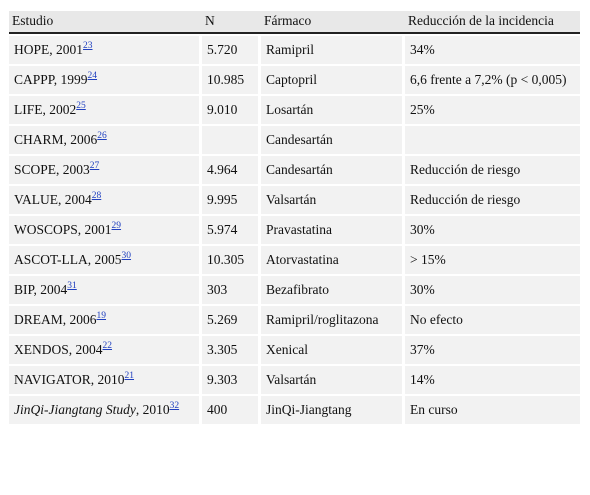  Describe the element at coordinates (333, 290) in the screenshot. I see `cell-drug: Bezafibrato` at that location.